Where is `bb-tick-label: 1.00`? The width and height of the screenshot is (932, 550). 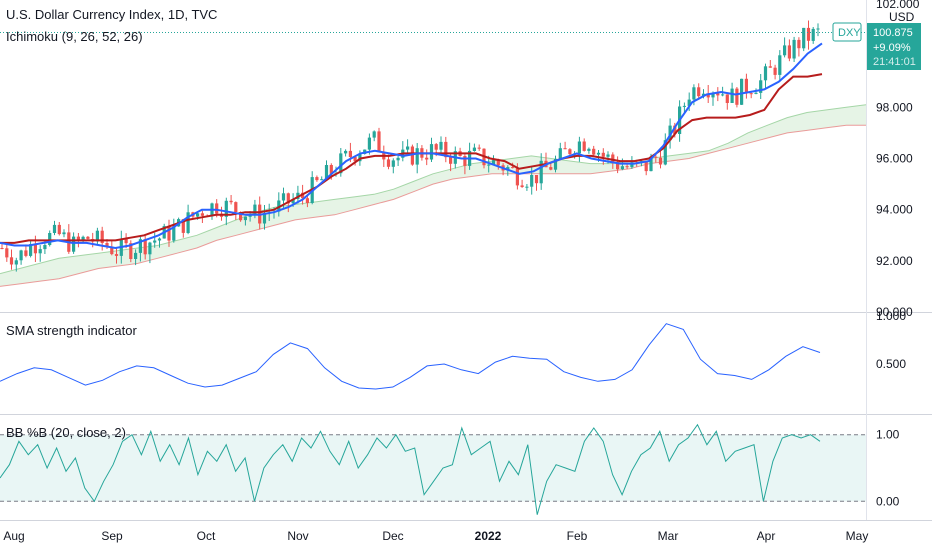
bb-tick-label: 1.00 is located at coordinates (888, 435).